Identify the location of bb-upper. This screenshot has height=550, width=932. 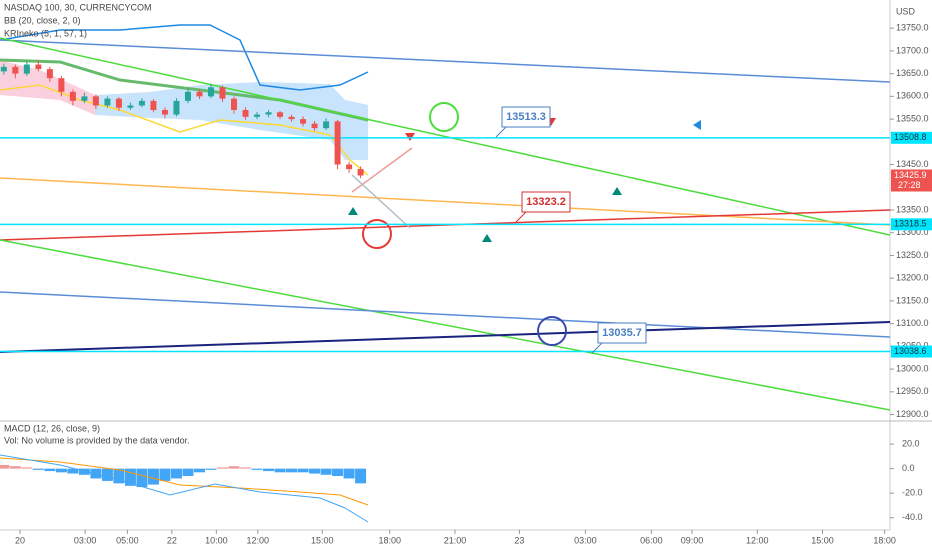
(184, 57).